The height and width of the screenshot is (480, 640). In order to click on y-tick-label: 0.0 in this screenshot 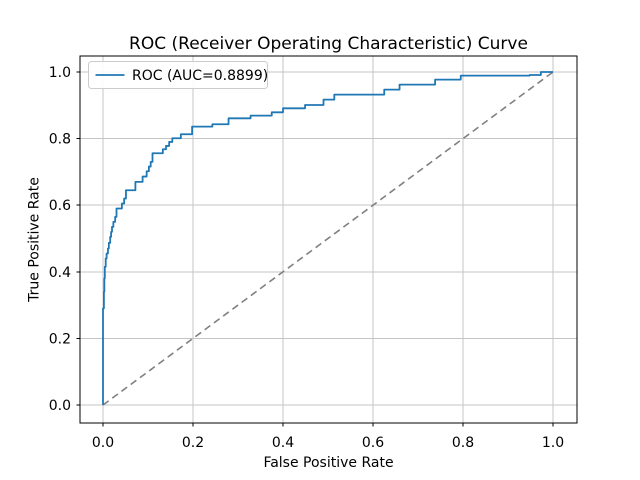, I will do `click(60, 406)`.